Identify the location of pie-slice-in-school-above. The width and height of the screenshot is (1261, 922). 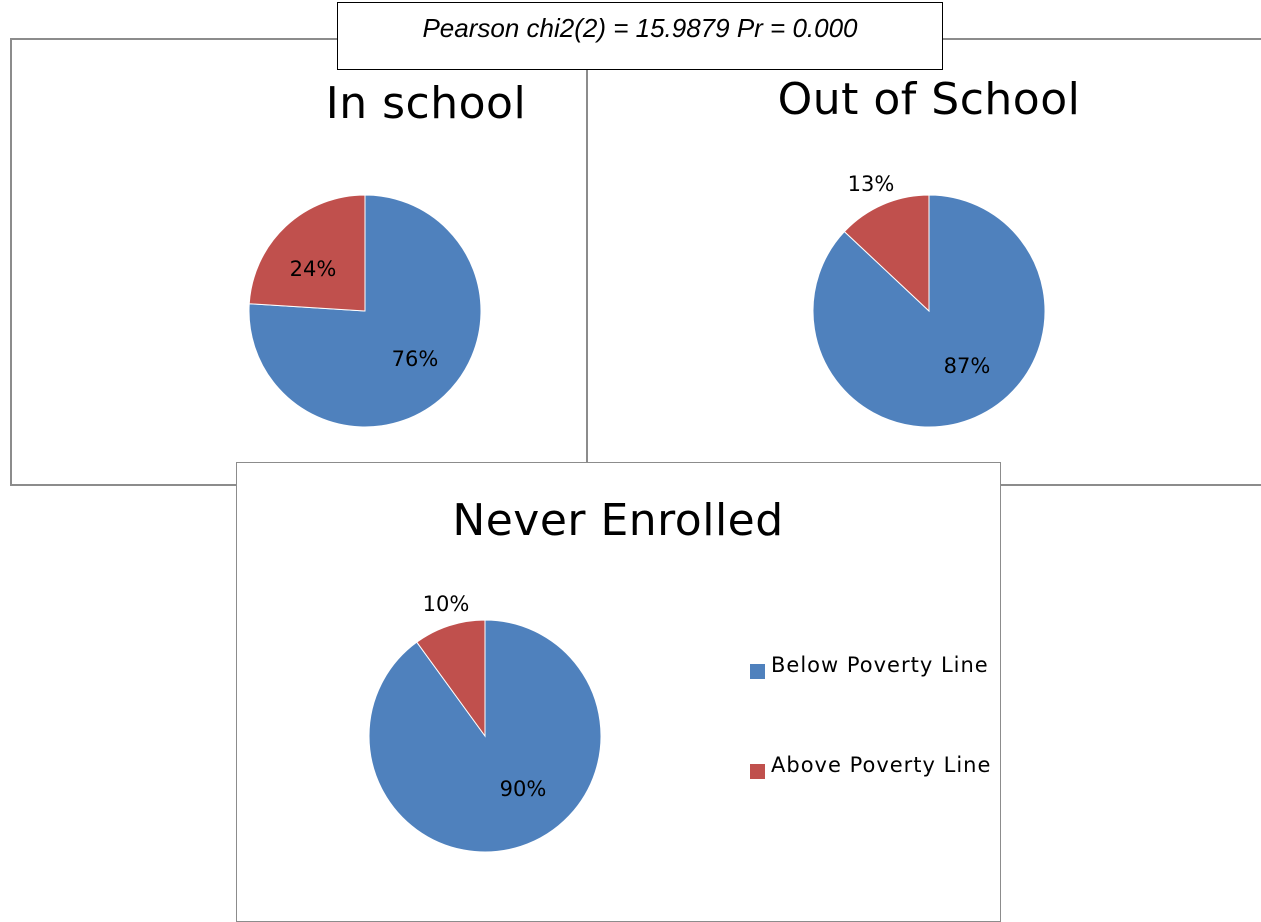
(307, 253).